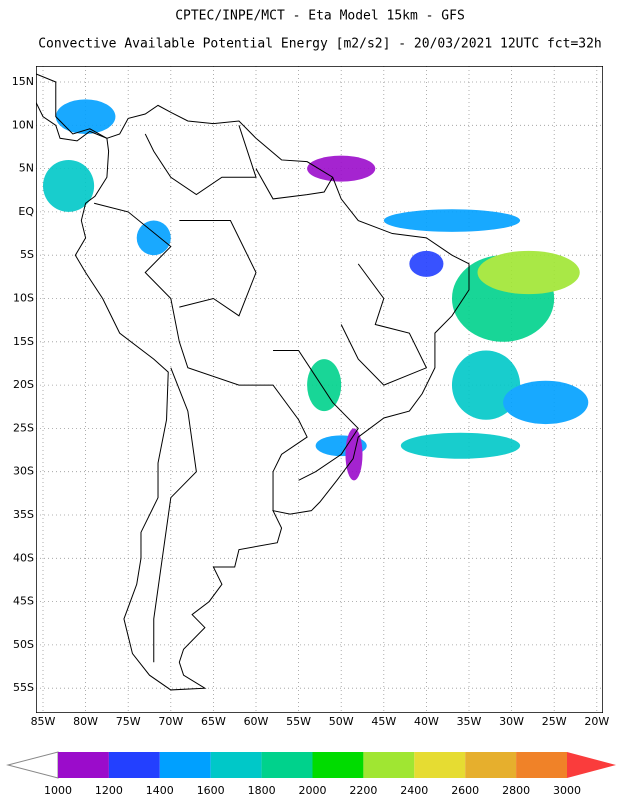 Image resolution: width=618 pixels, height=800 pixels. What do you see at coordinates (213, 721) in the screenshot?
I see `lon-label: 65W` at bounding box center [213, 721].